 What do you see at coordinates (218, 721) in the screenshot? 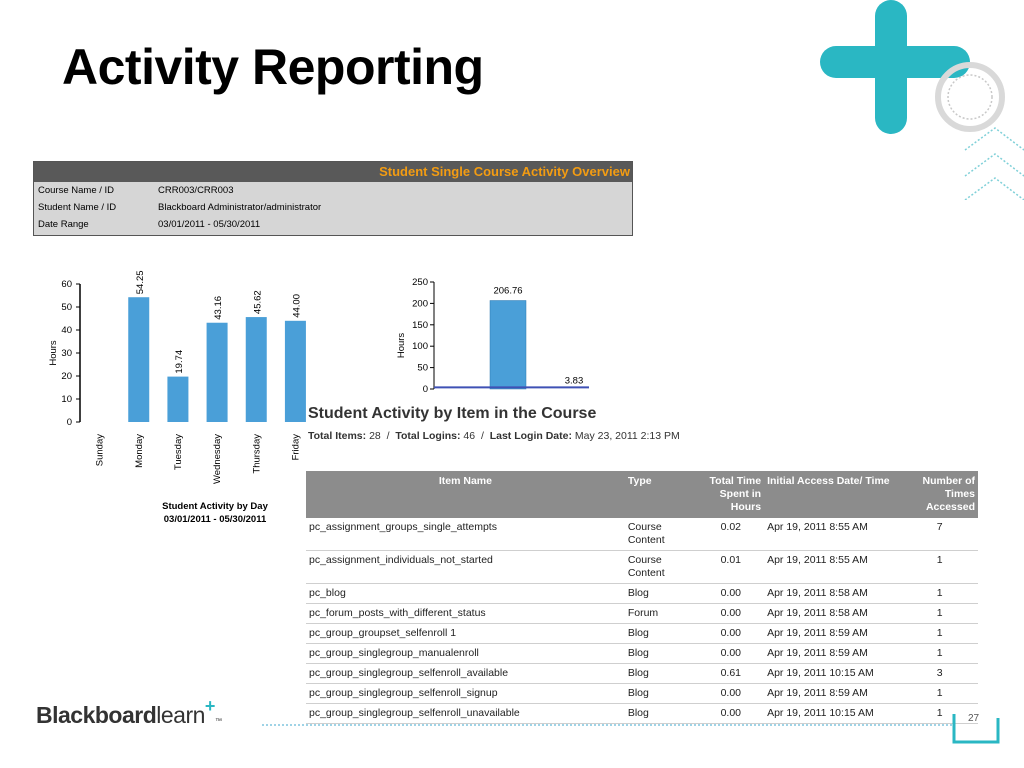
I see `logo-trademark: ™` at bounding box center [218, 721].